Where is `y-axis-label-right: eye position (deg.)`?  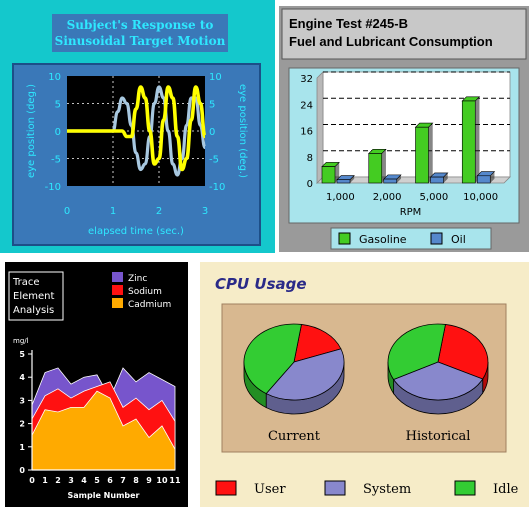
y-axis-label-right: eye position (deg.) is located at coordinates (242, 131).